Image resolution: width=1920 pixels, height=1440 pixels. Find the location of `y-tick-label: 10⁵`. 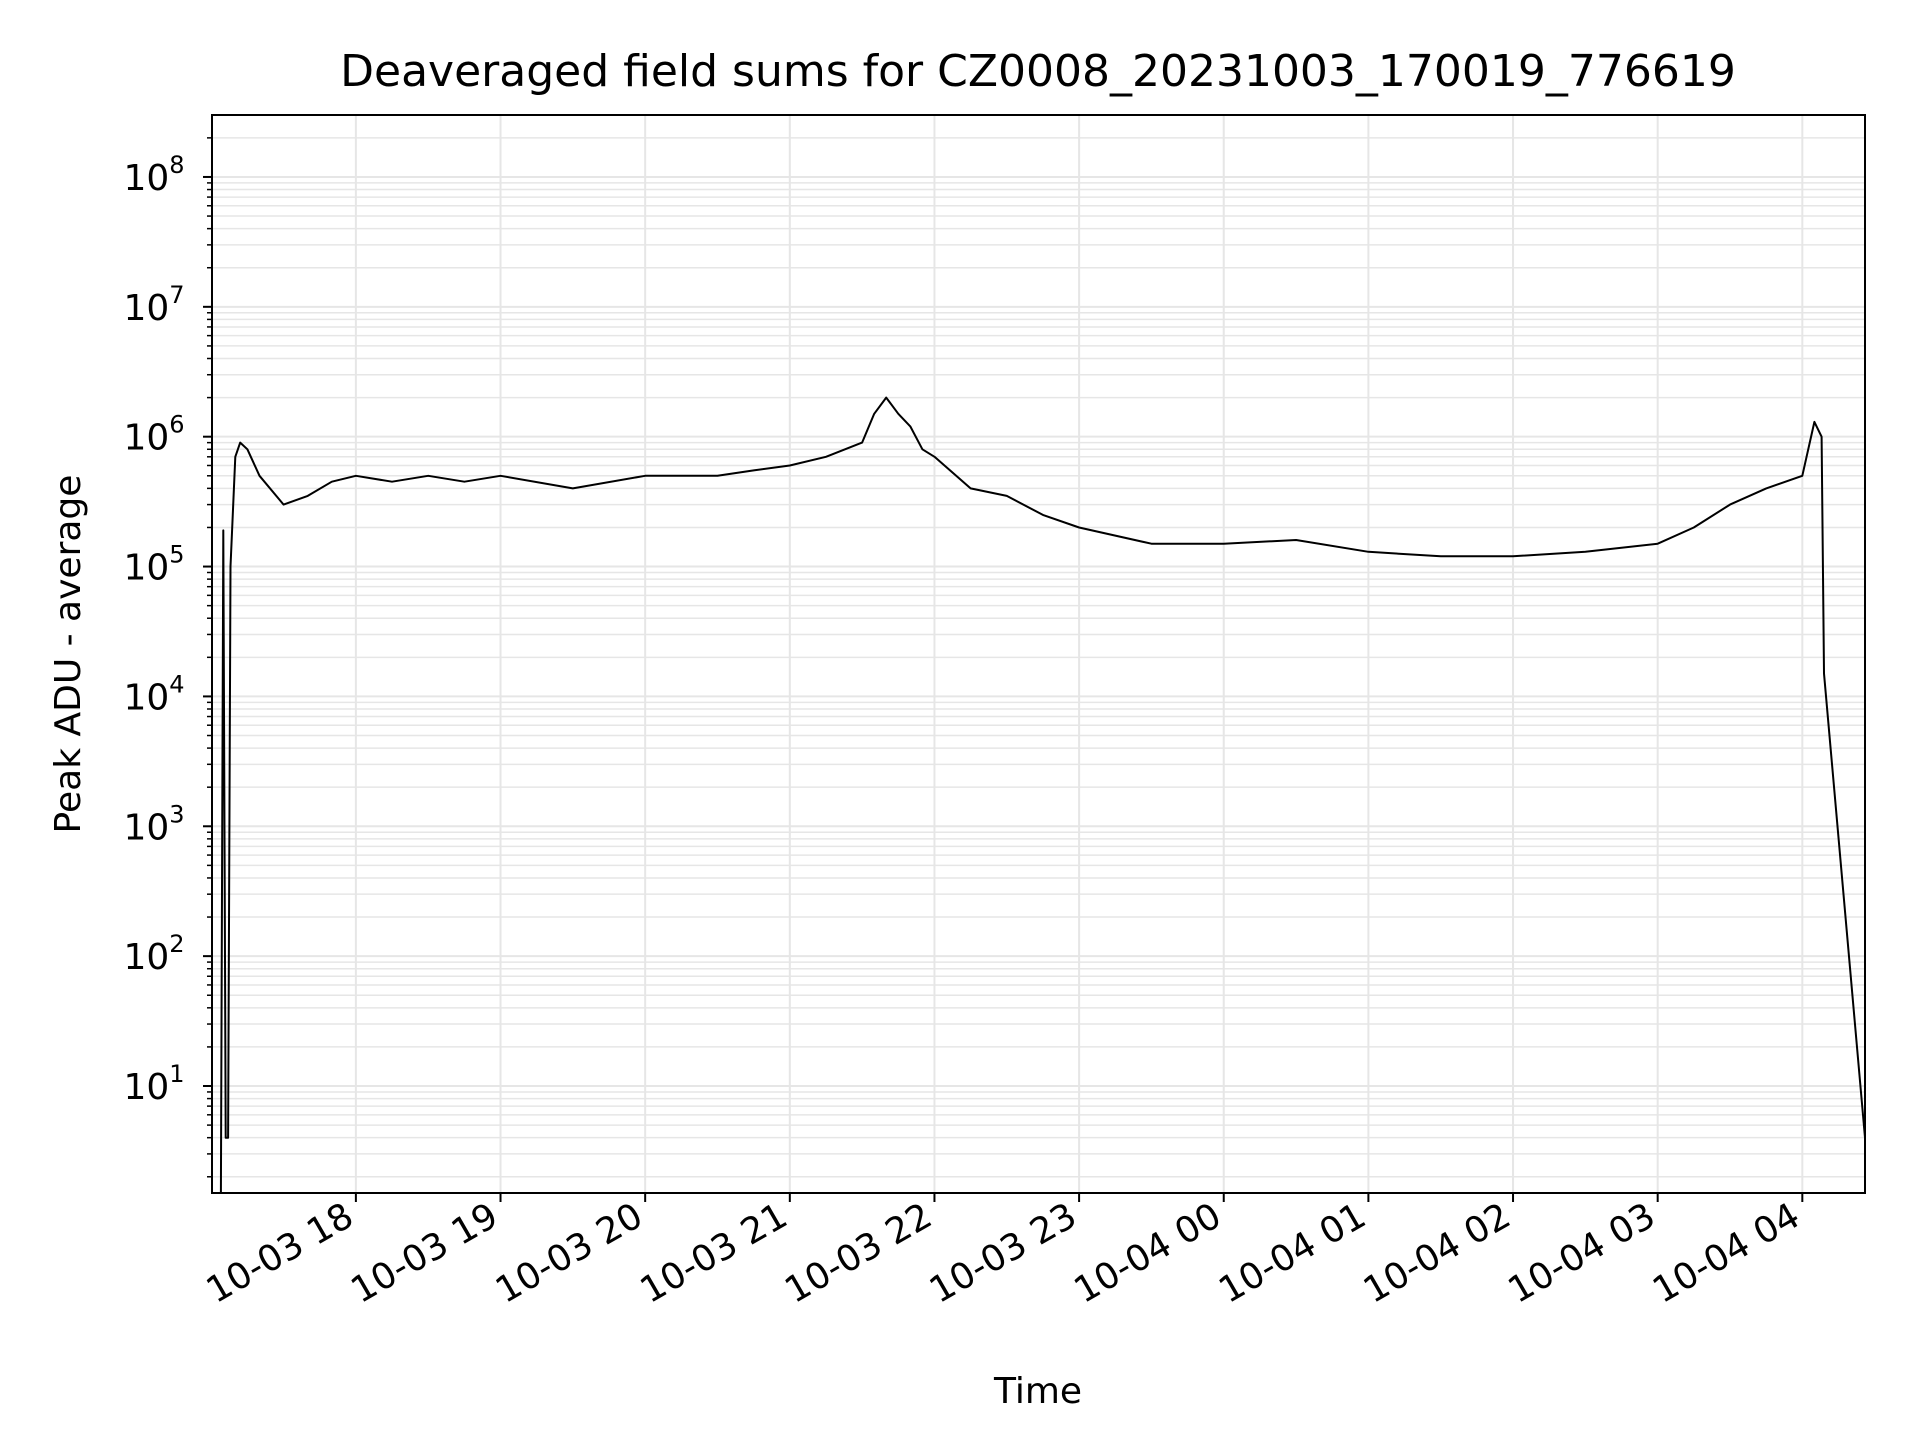

y-tick-label: 10⁵ is located at coordinates (153, 565).